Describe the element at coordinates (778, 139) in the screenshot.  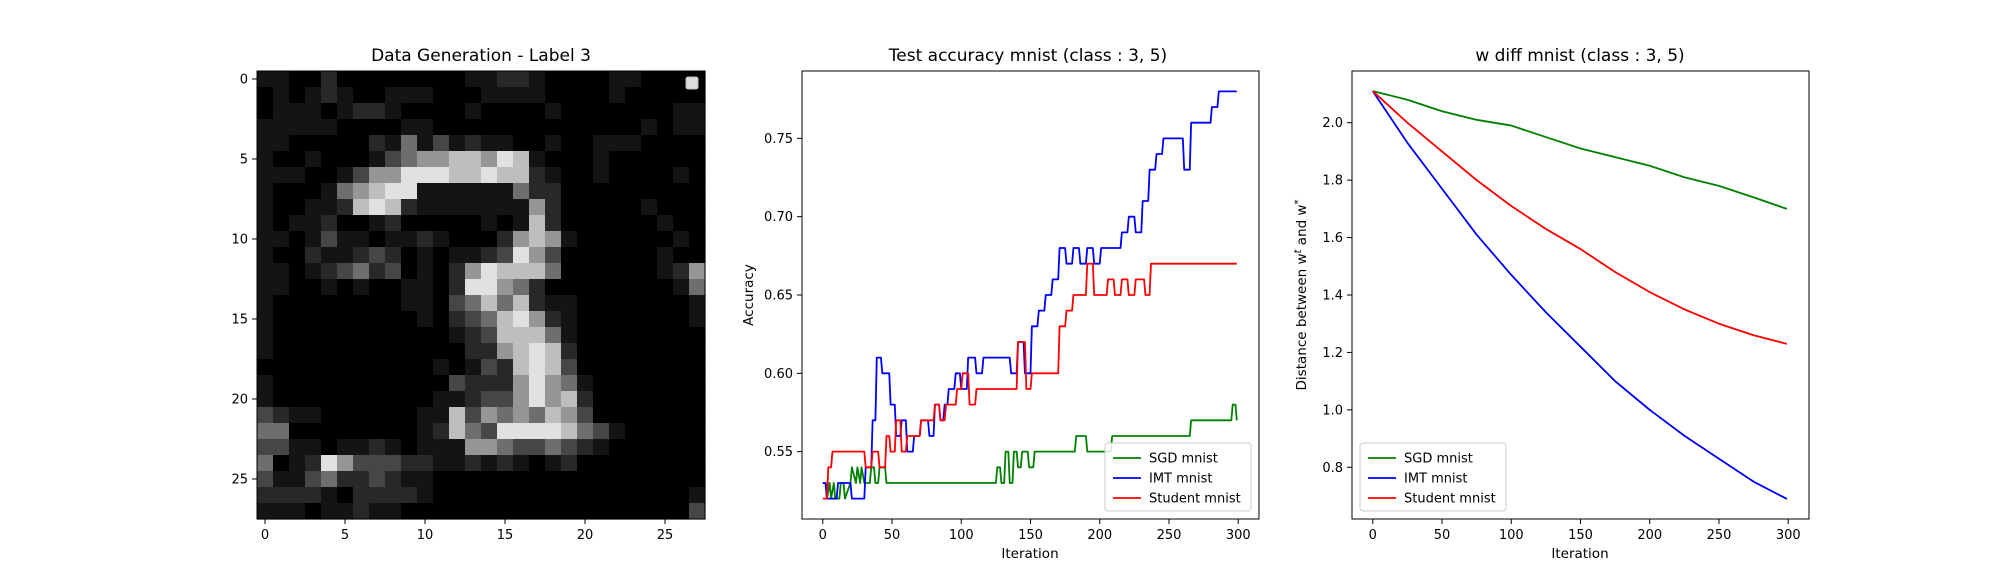
I see `y-tick-label: 0.75` at that location.